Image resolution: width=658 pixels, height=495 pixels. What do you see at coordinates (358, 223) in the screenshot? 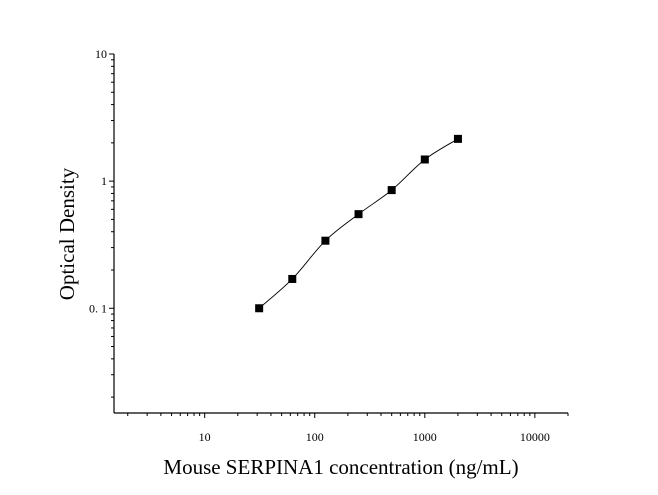
I see `data-points` at bounding box center [358, 223].